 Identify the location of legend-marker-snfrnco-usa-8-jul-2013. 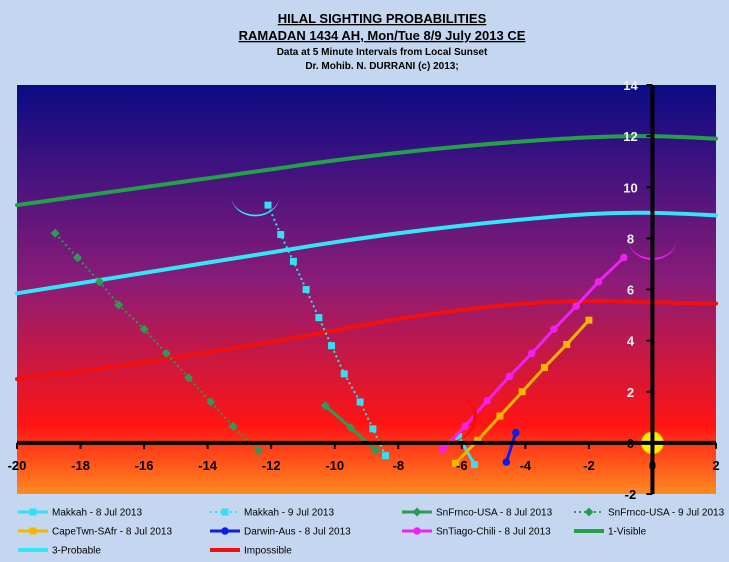
(417, 512).